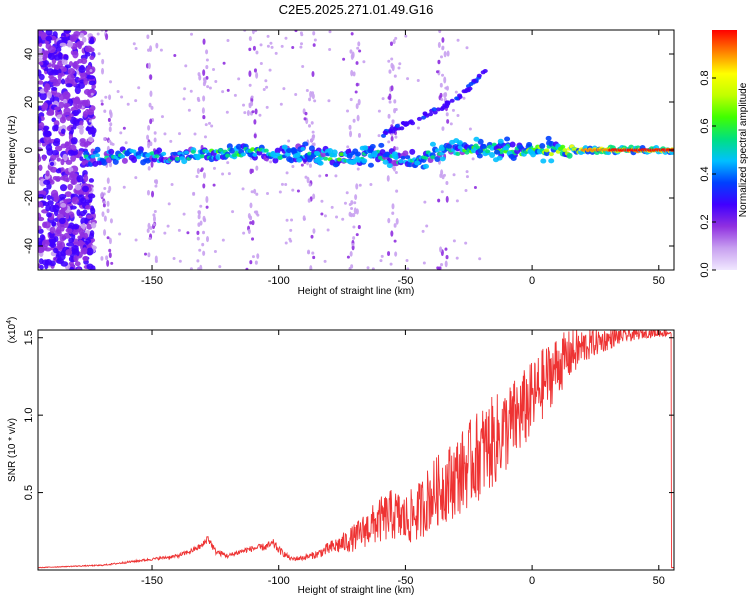 The height and width of the screenshot is (600, 750). I want to click on colorbar-tick-label: 0.6, so click(705, 125).